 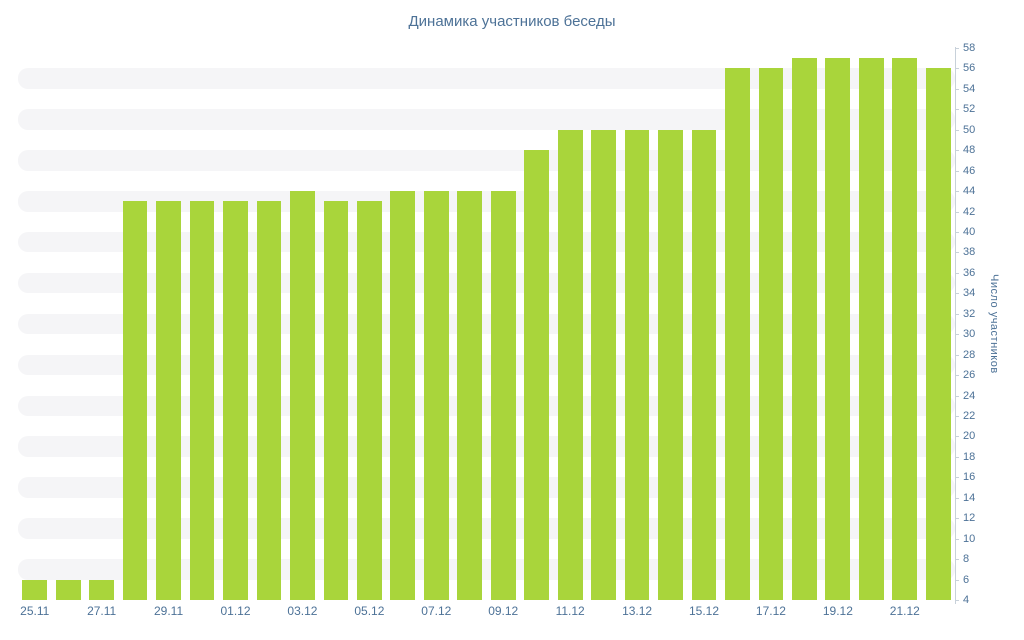 What do you see at coordinates (969, 395) in the screenshot?
I see `y-tick-label: 24` at bounding box center [969, 395].